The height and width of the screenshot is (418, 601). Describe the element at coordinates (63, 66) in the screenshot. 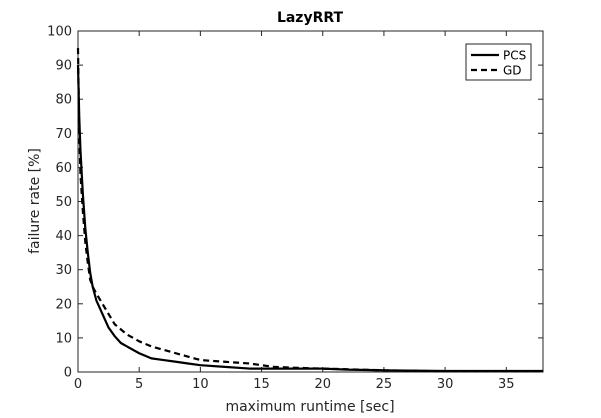

I see `y-tick-label: 90` at that location.